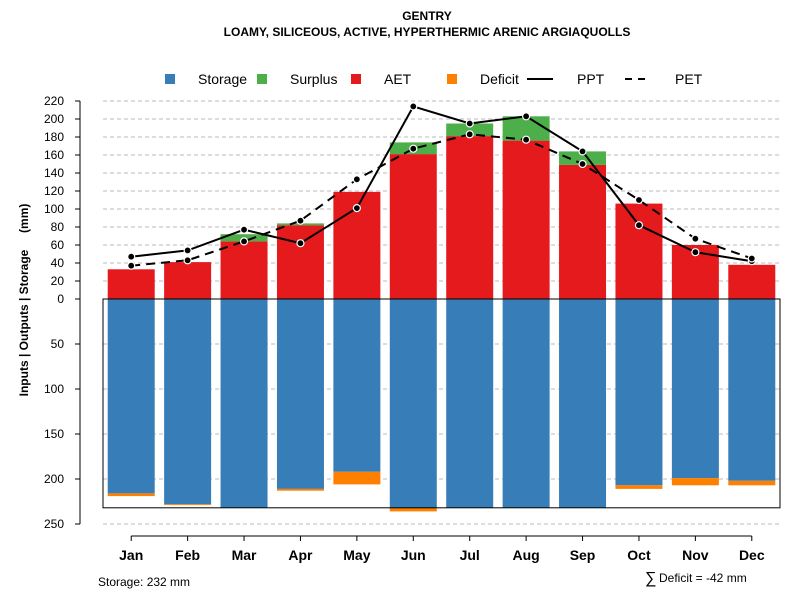  I want to click on x-tick-label: Apr, so click(300, 555).